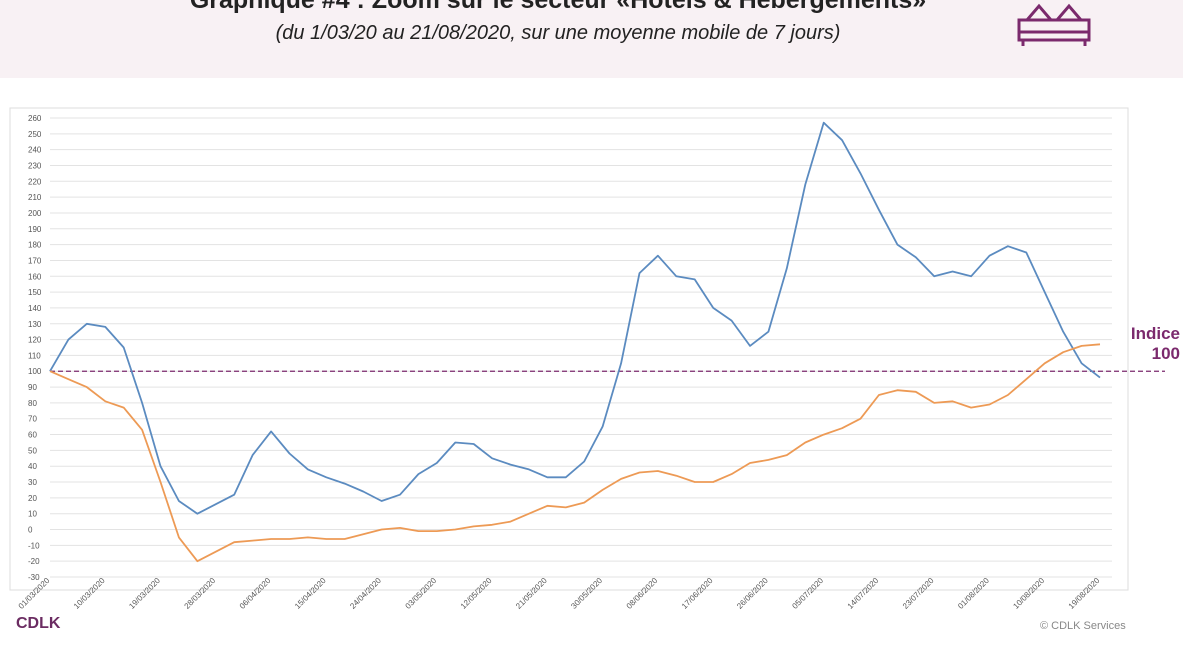  I want to click on x-tick-label: 15/04/2020, so click(310, 593).